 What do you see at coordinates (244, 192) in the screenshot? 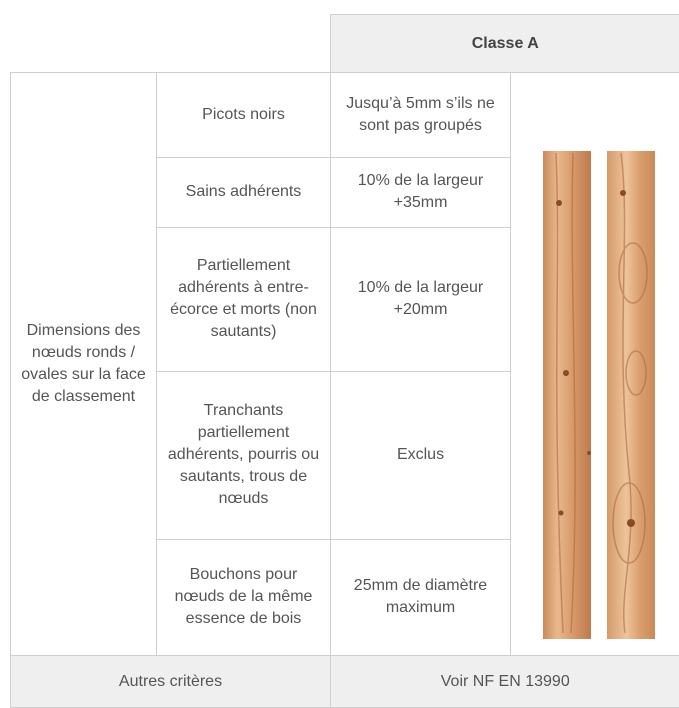
I see `criterion: Sains adhérents` at bounding box center [244, 192].